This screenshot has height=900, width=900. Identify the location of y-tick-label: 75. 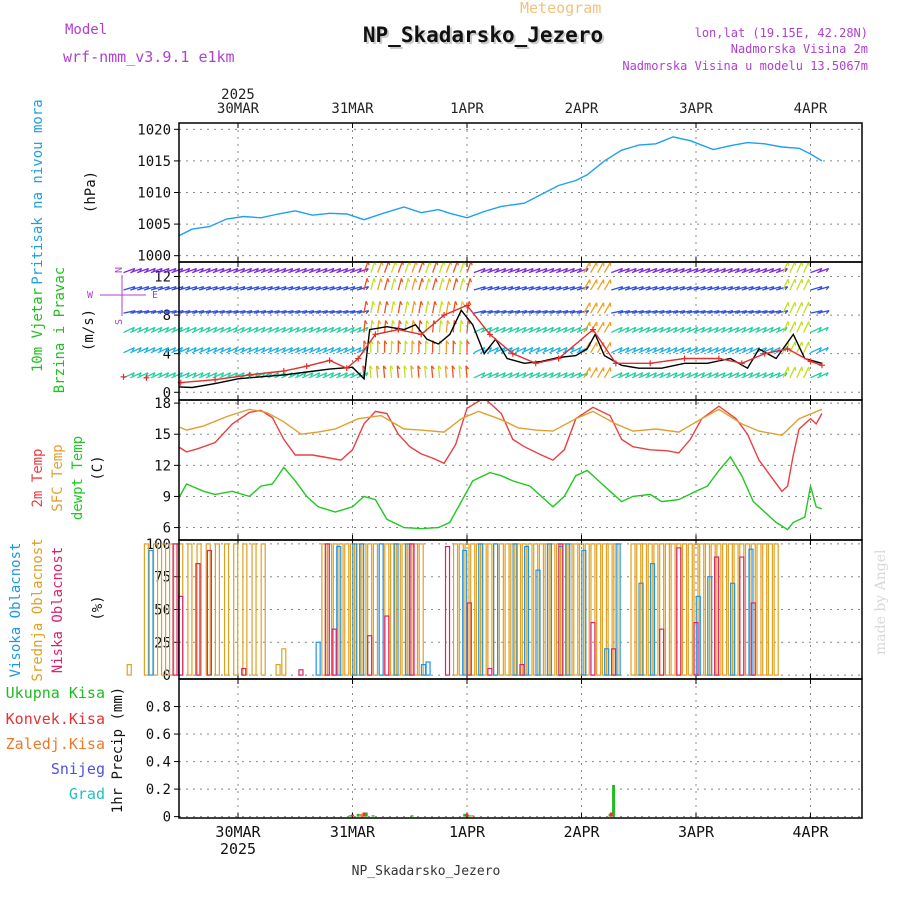
(162, 578).